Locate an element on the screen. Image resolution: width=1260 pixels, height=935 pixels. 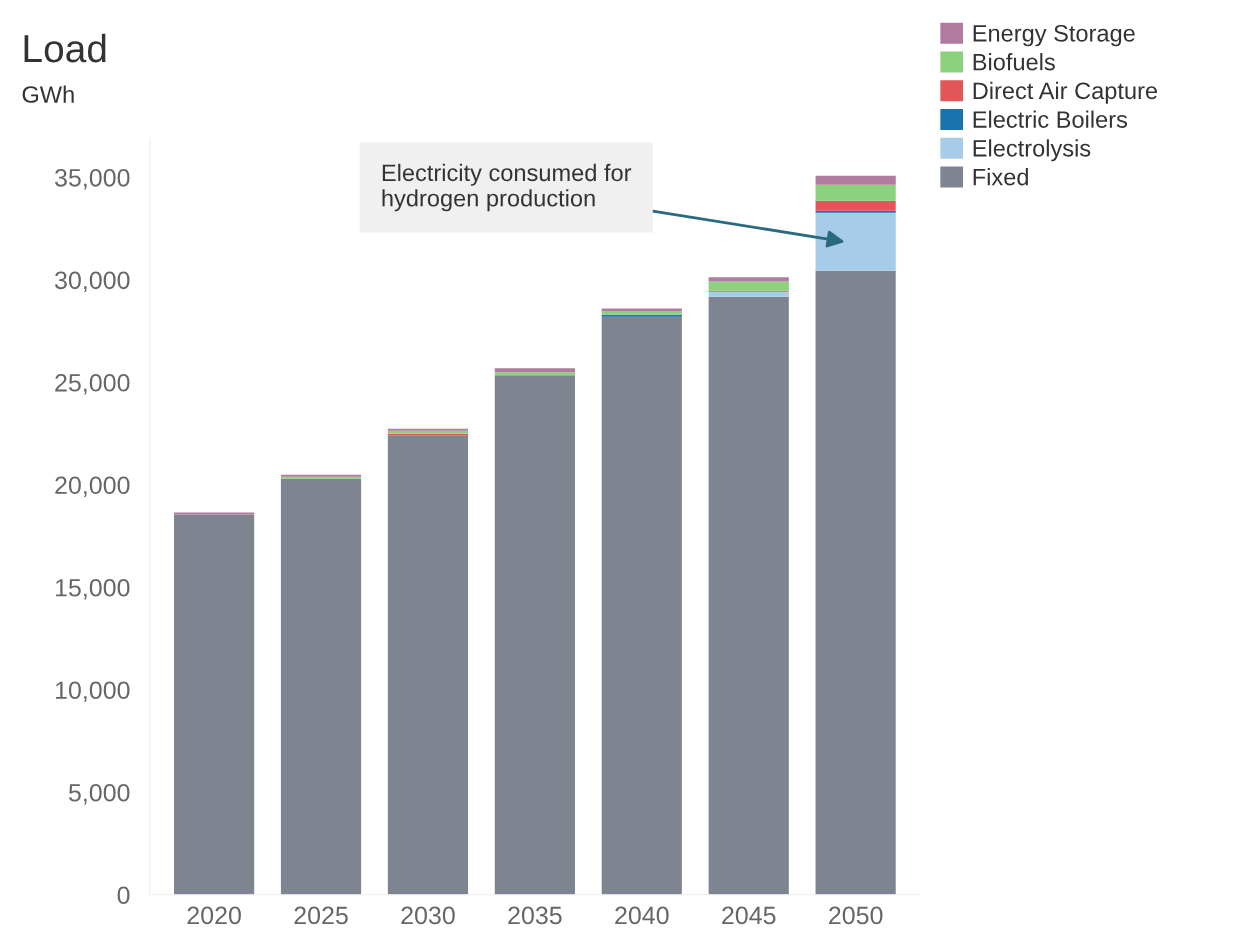
x-tick-label: 2030 is located at coordinates (428, 915).